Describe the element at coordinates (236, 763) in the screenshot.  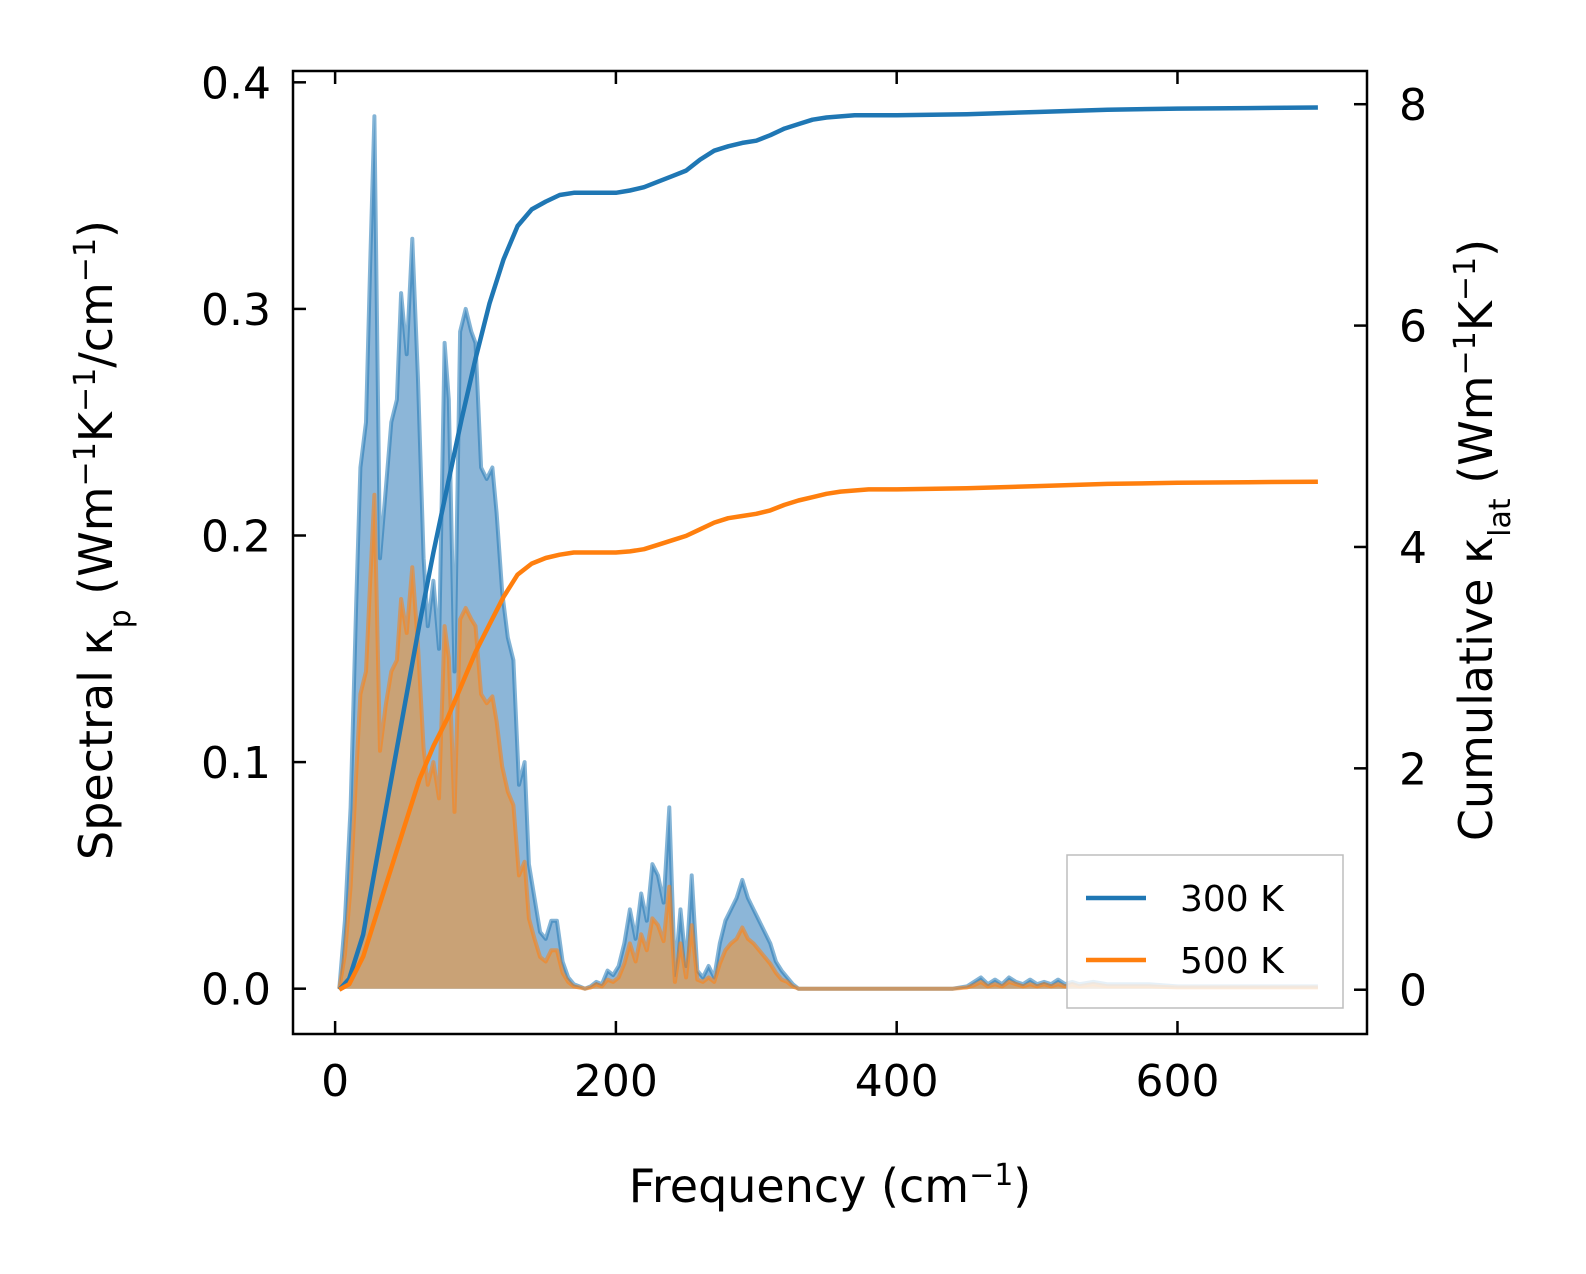
I see `y-left-tick-label: 0.1` at that location.